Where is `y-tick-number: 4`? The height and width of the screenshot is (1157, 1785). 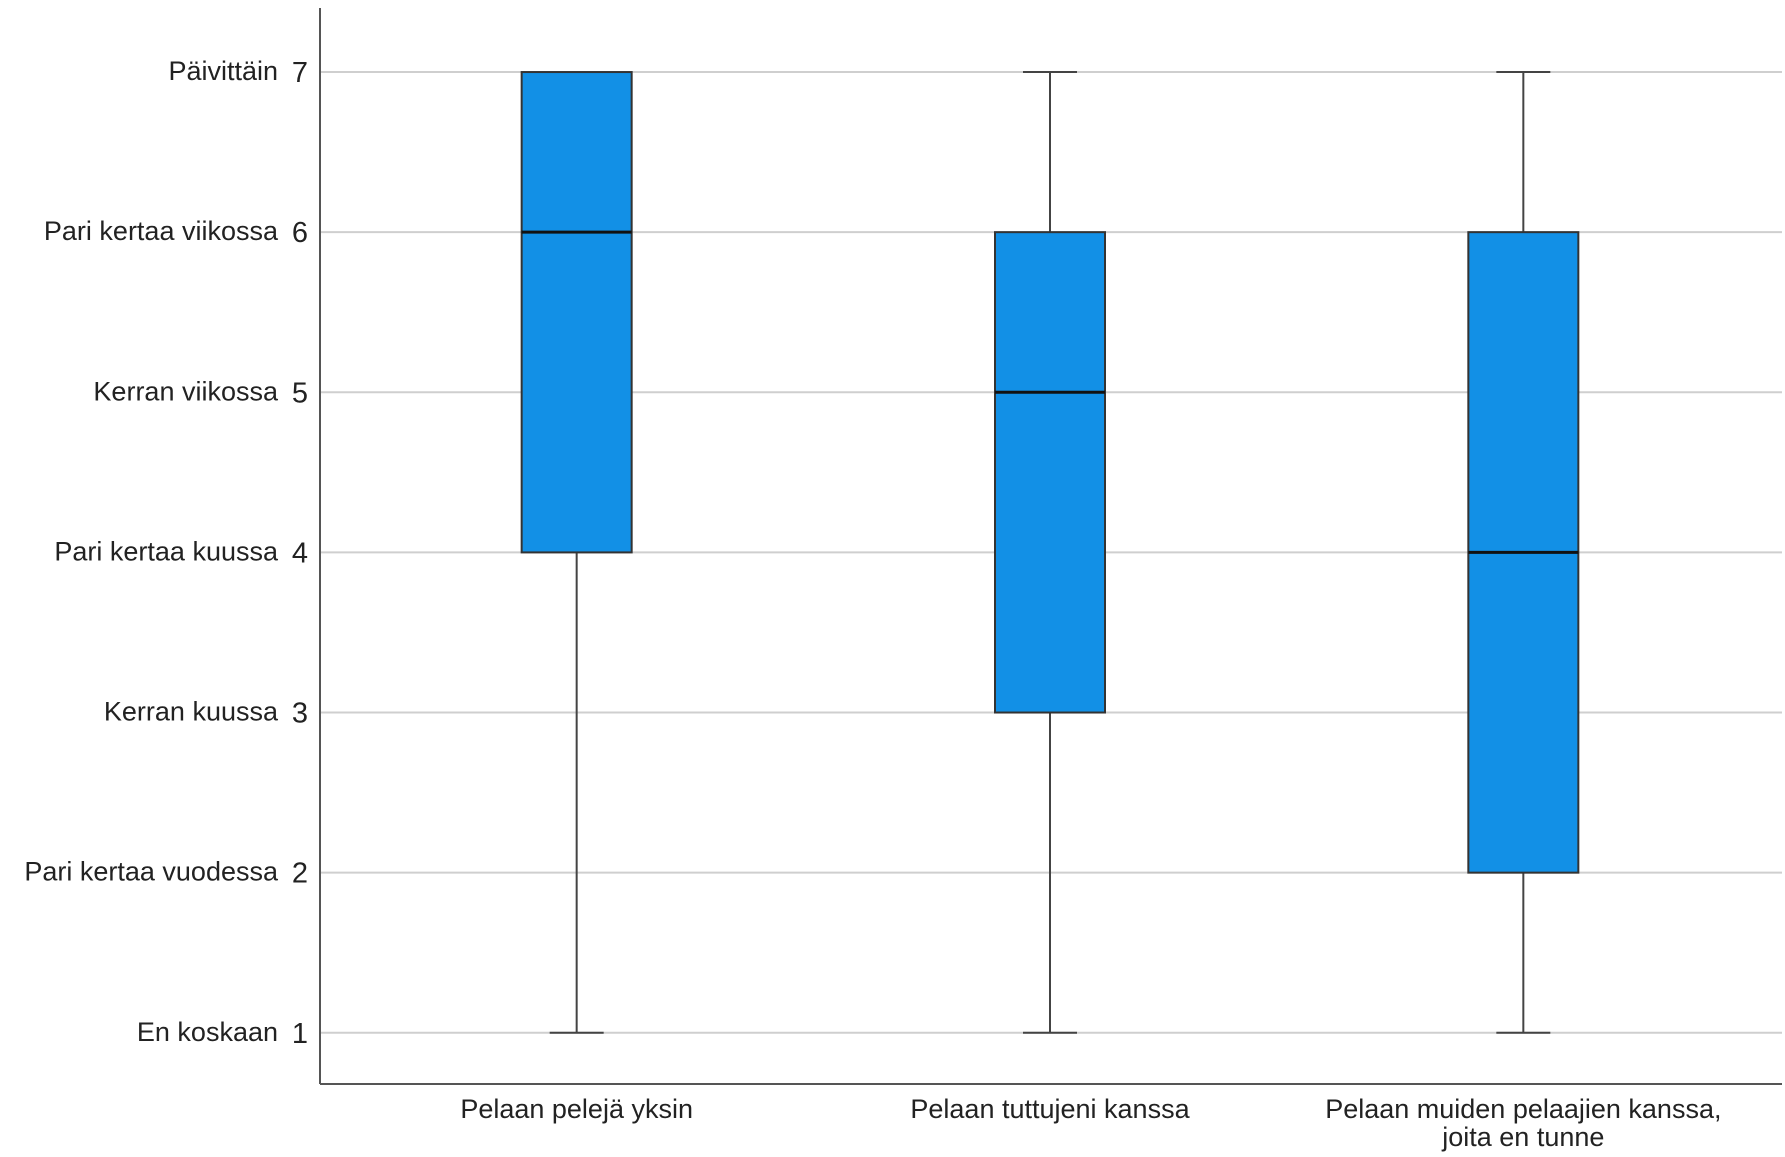 y-tick-number: 4 is located at coordinates (300, 553).